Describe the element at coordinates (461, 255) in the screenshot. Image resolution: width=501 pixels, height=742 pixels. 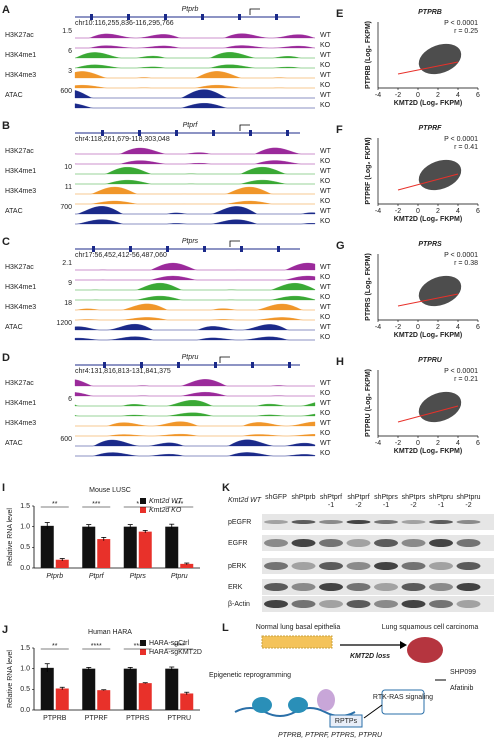
I see `p-value: P < 0.0001` at that location.